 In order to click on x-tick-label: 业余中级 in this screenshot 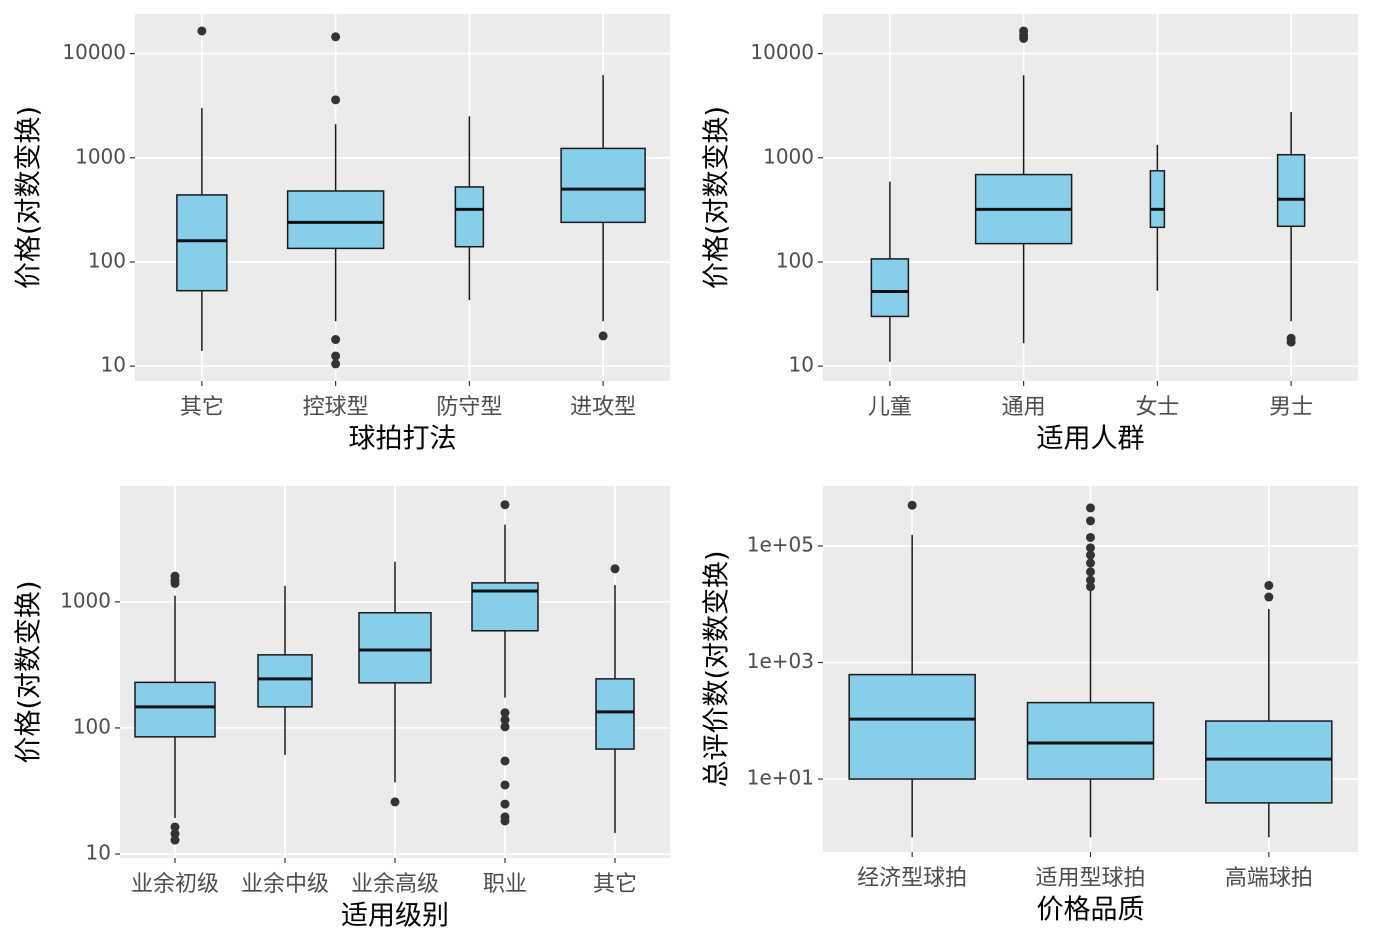, I will do `click(285, 884)`.